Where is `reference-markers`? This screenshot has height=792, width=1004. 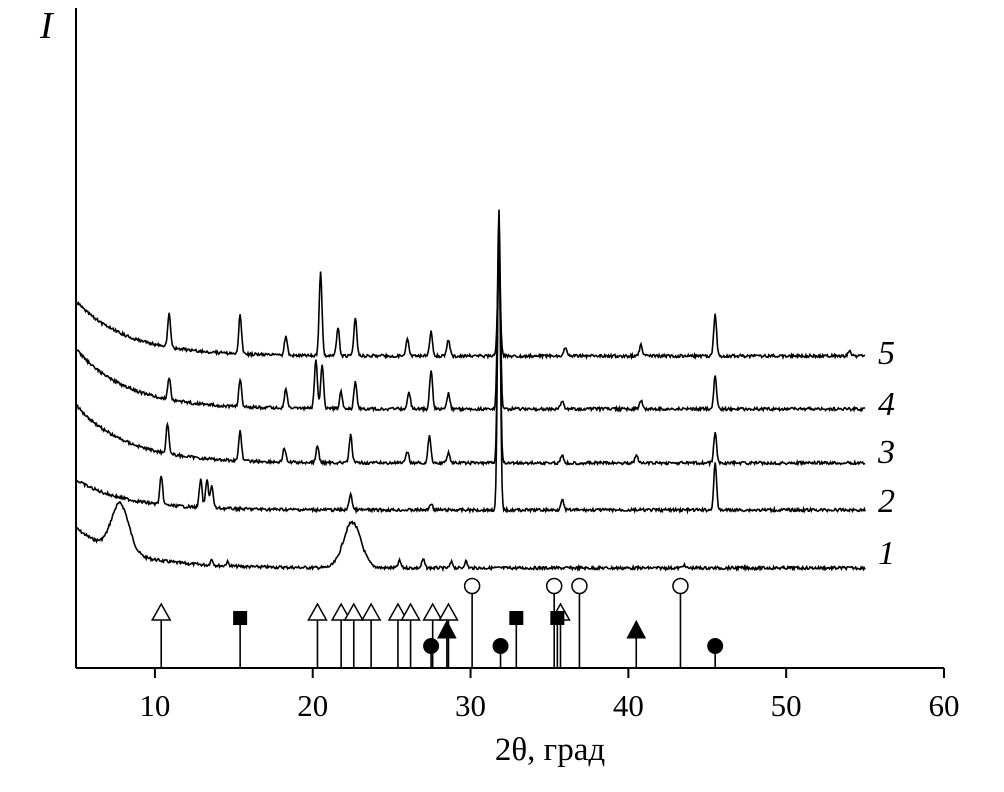
reference-markers is located at coordinates (437, 622).